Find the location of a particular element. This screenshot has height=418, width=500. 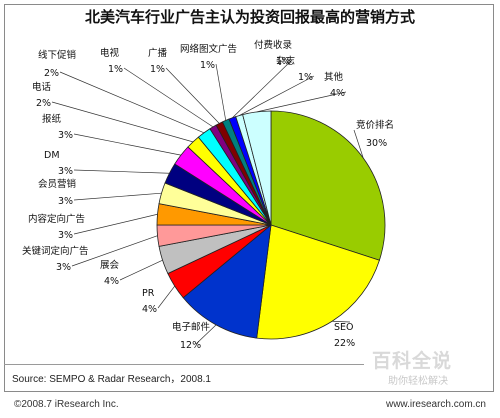

slice-percent-label: 30% is located at coordinates (376, 143).